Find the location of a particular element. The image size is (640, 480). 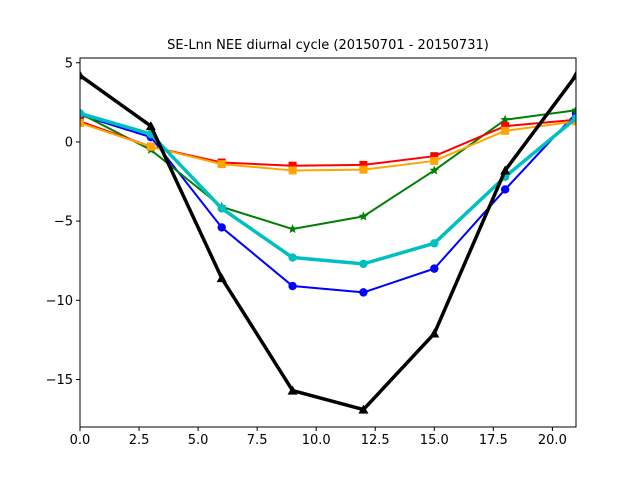

x-tick-label: 15.0 is located at coordinates (434, 440).